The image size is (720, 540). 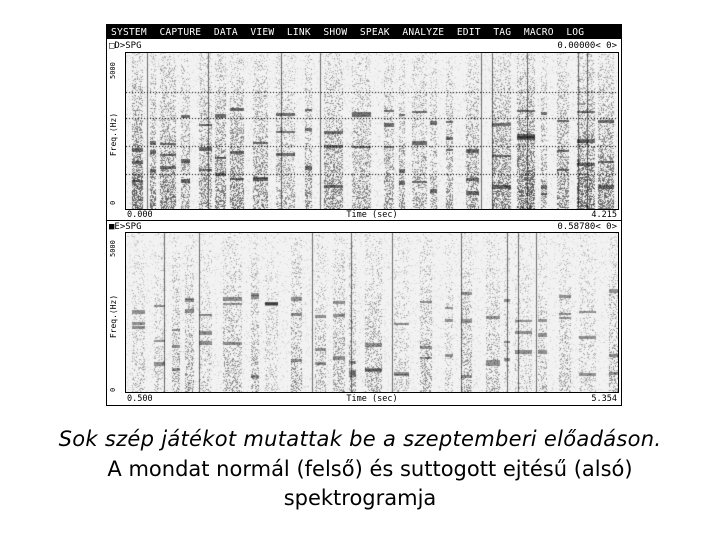 What do you see at coordinates (298, 32) in the screenshot?
I see `menu-item-link: LINK` at bounding box center [298, 32].